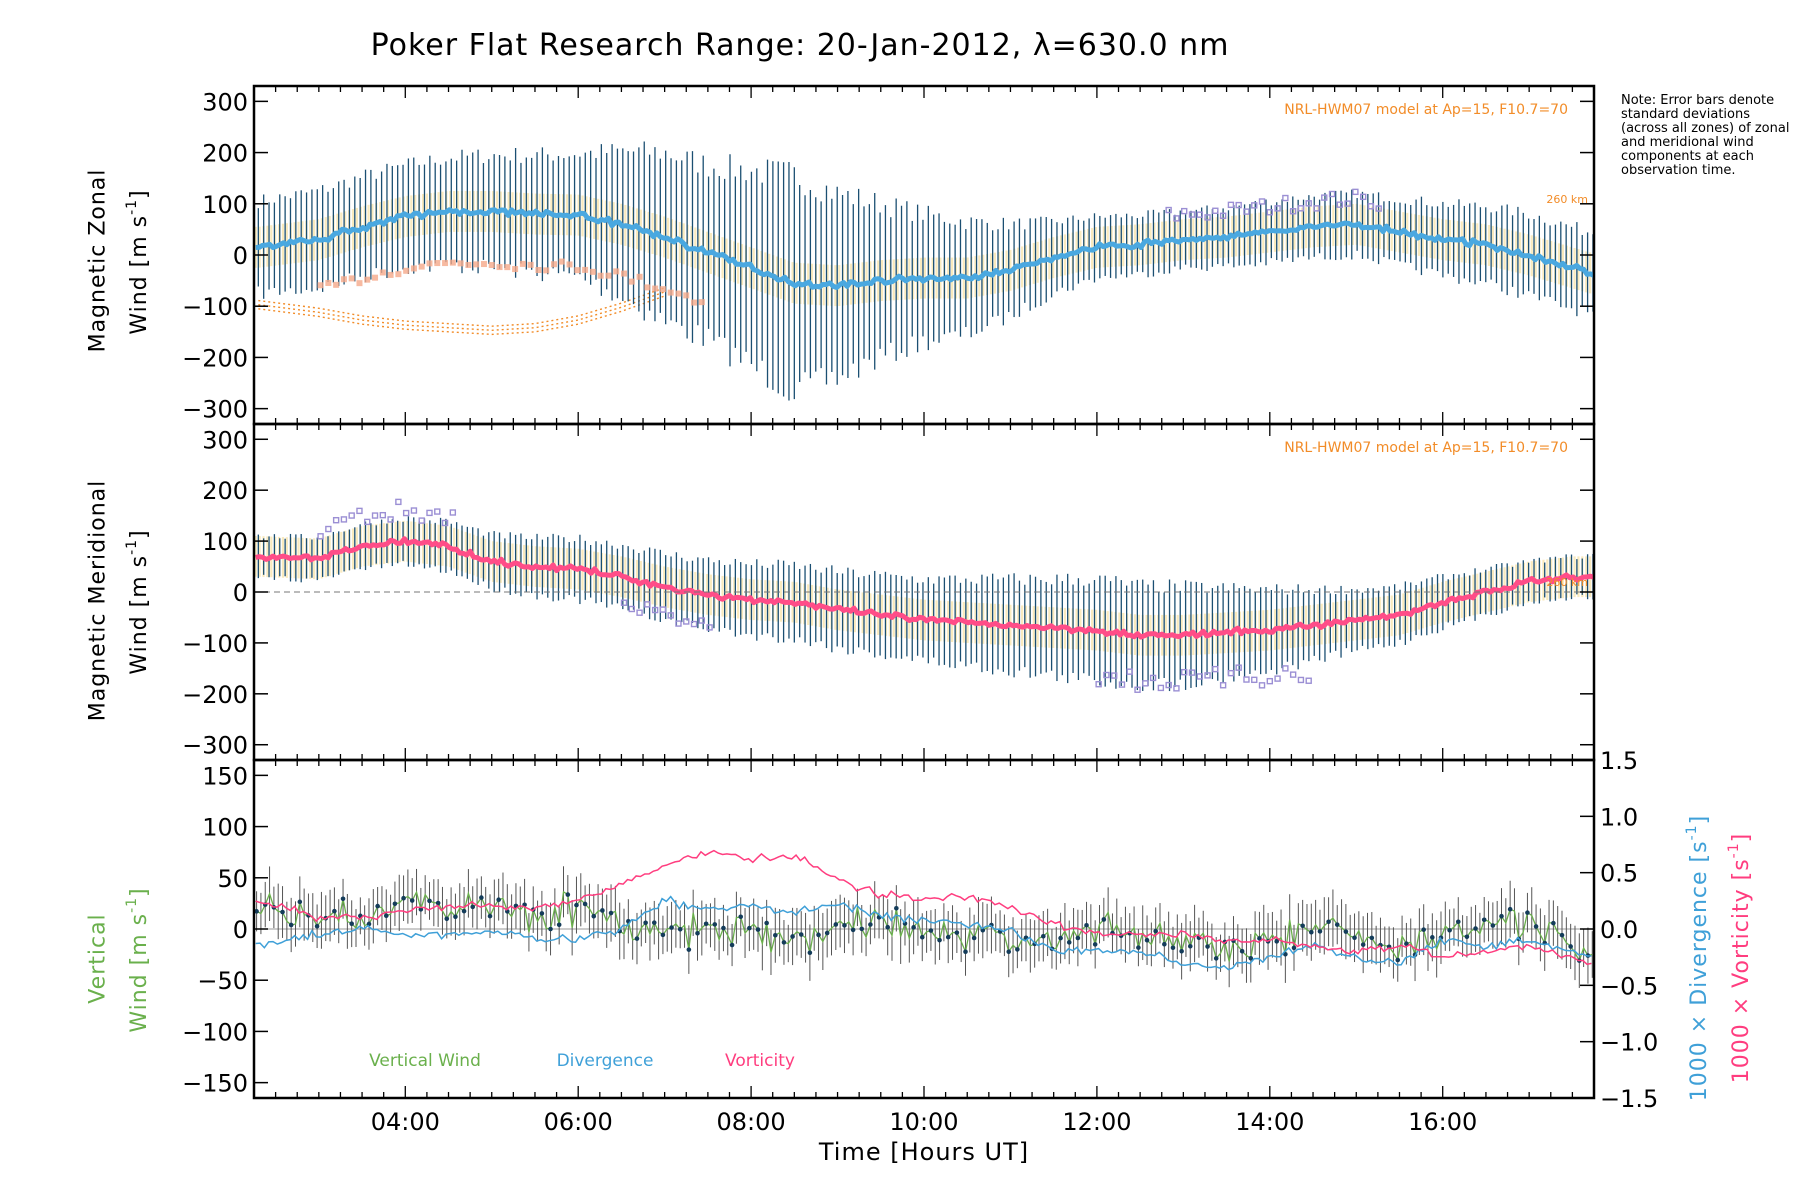  What do you see at coordinates (1629, 1043) in the screenshot?
I see `y2-tick-label: −1.0` at bounding box center [1629, 1043].